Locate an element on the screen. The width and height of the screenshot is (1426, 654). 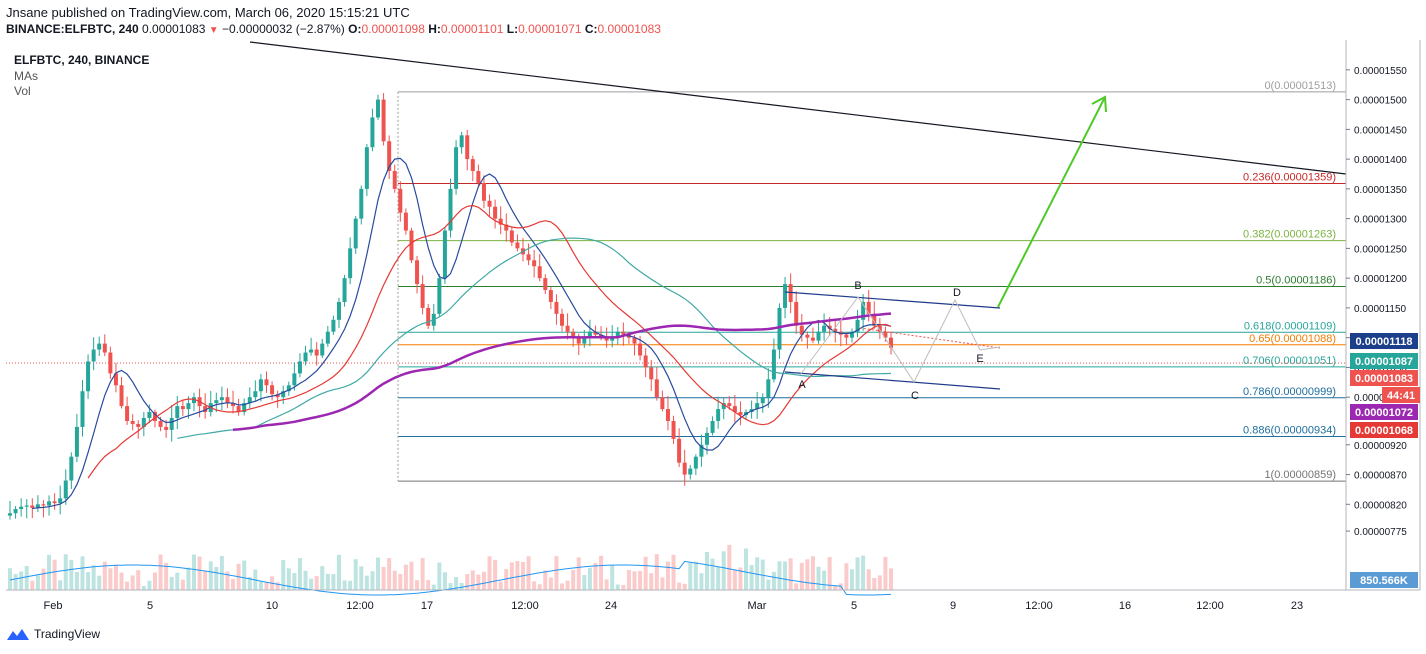
y-tick-label: 0.00001200 is located at coordinates (1380, 279).